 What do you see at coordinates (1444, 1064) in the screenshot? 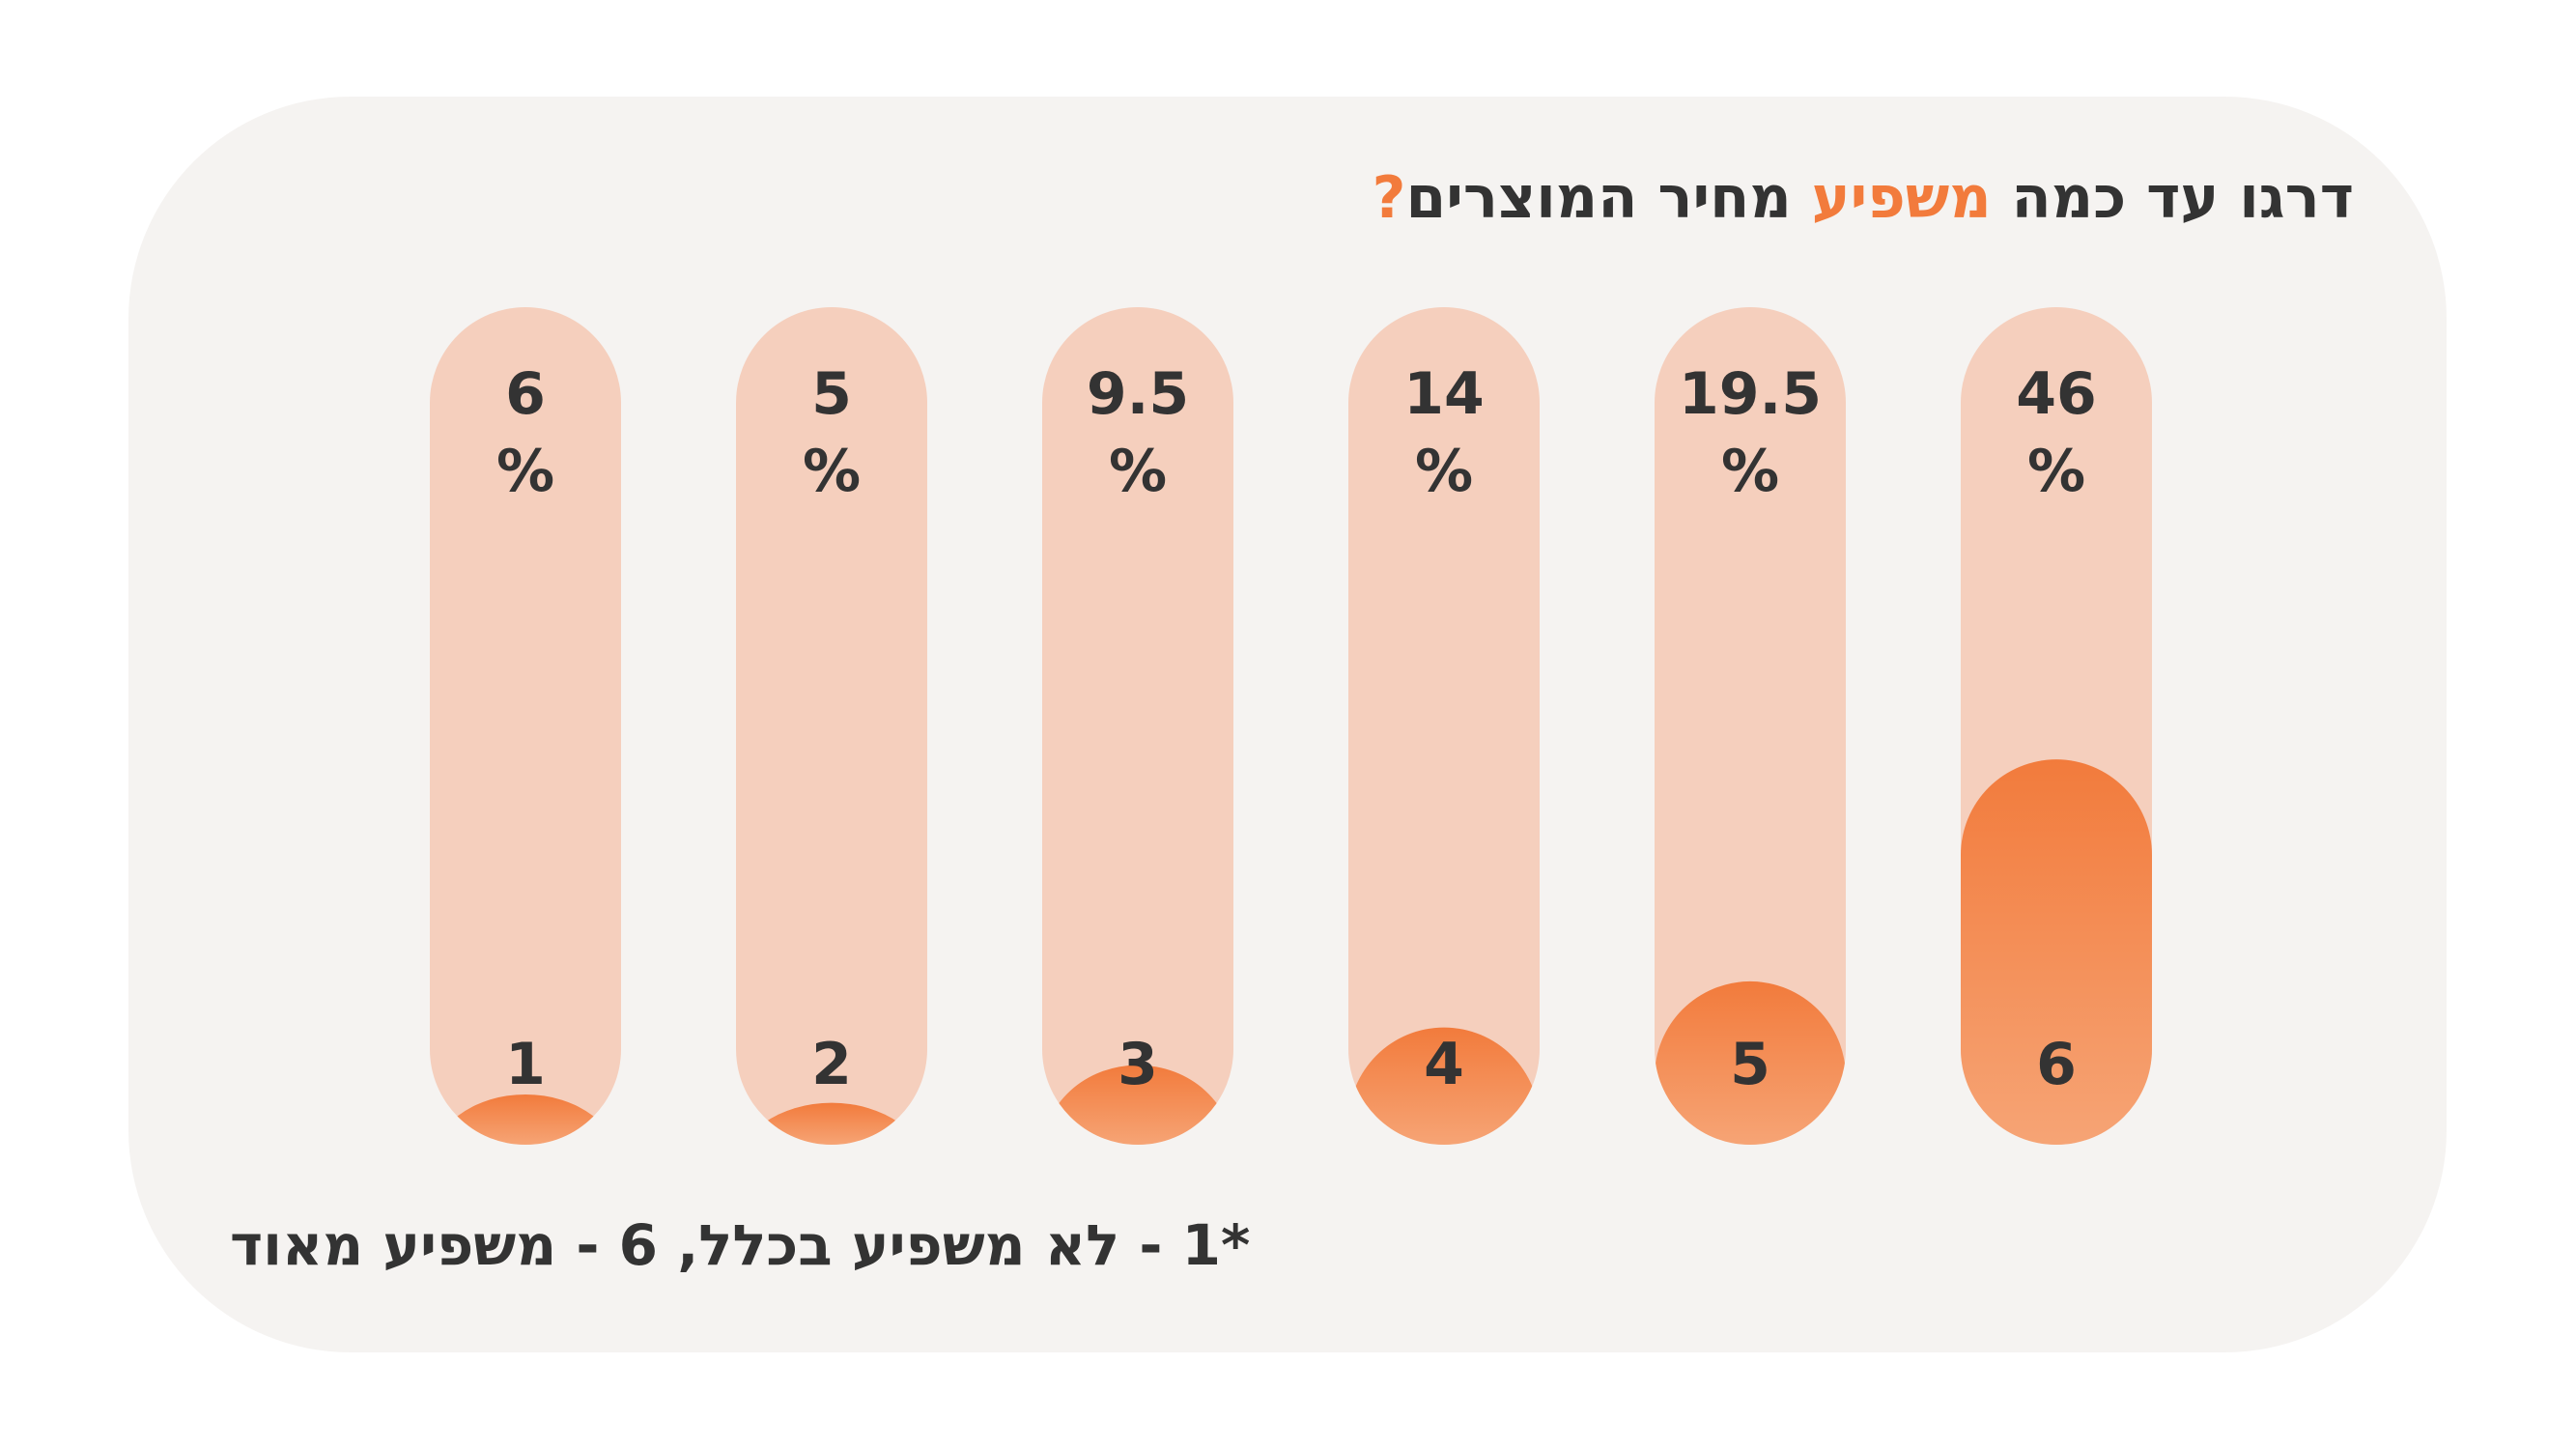
I see `bar-category-label-4: 4` at bounding box center [1444, 1064].